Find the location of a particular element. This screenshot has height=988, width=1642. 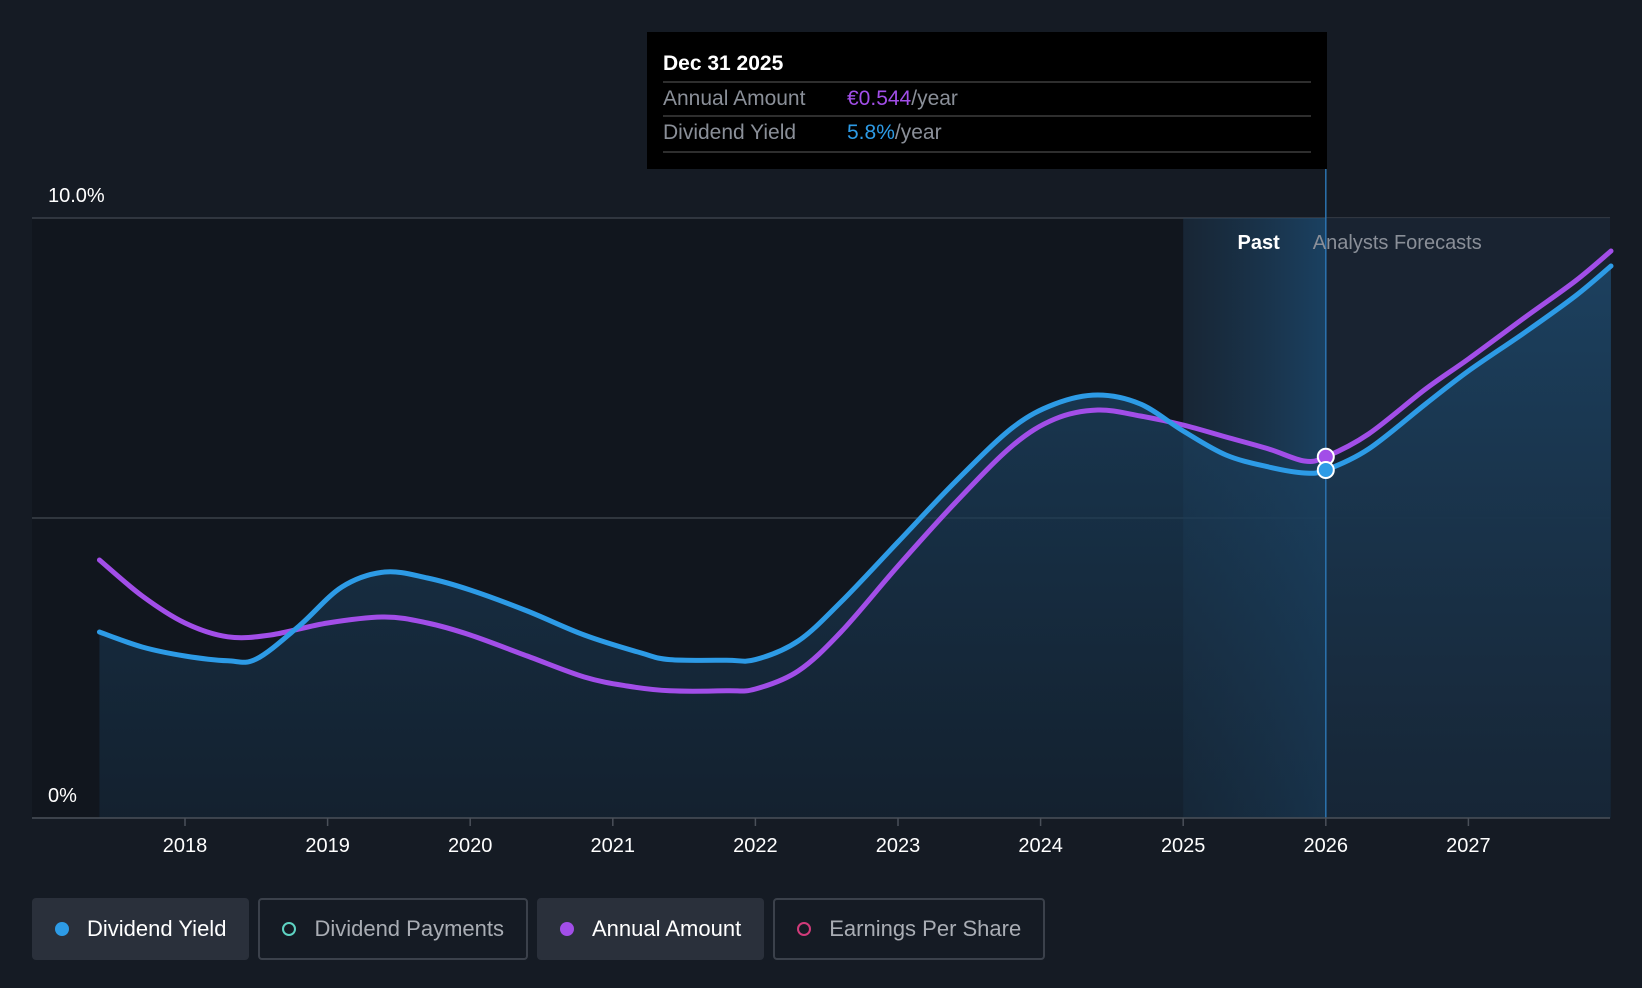

tooltip-row-label: Annual Amount is located at coordinates (734, 98).